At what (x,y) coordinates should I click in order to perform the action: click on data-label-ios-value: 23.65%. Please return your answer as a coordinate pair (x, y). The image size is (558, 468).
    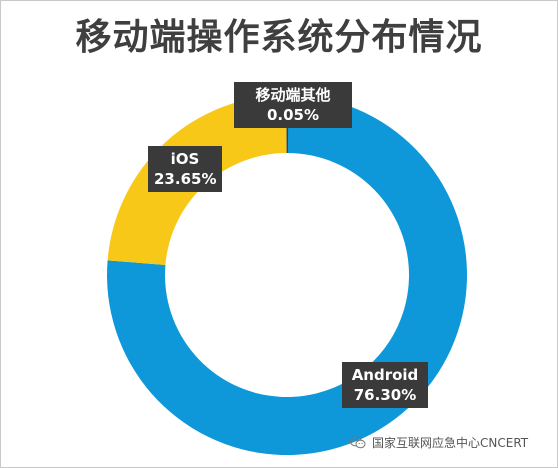
    Looking at the image, I should click on (185, 179).